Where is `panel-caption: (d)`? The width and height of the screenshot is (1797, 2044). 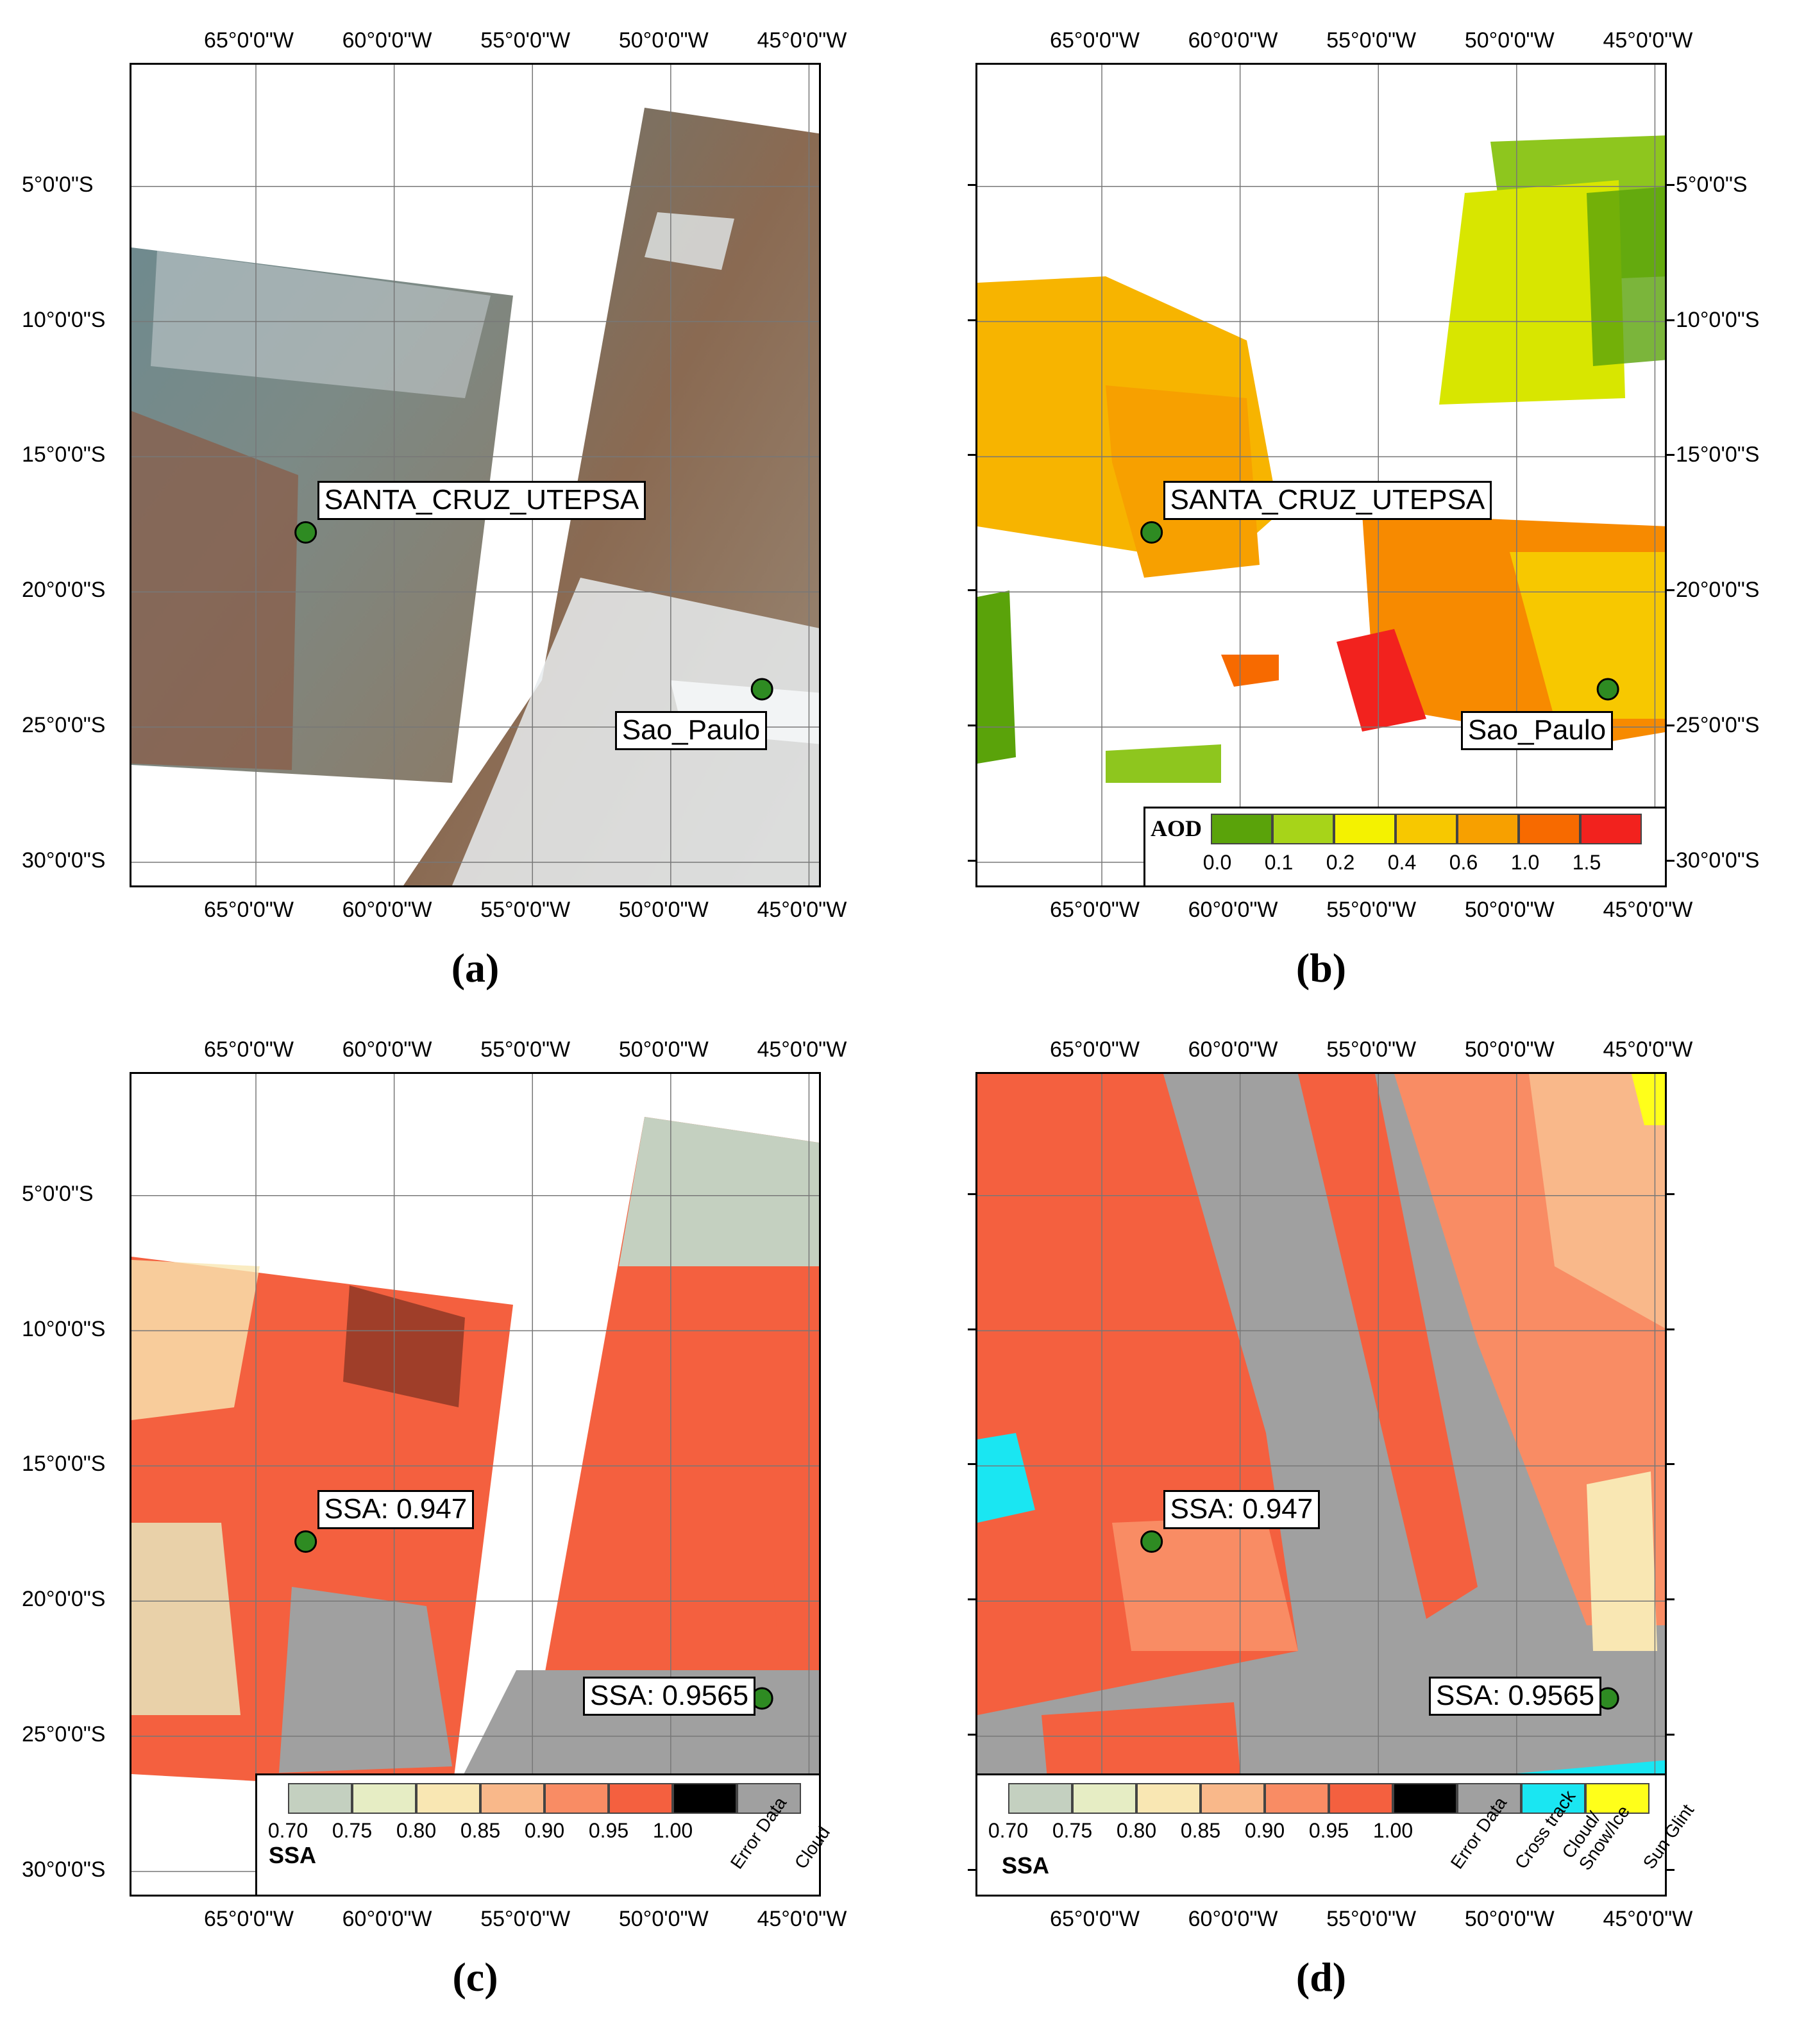 panel-caption: (d) is located at coordinates (1321, 1977).